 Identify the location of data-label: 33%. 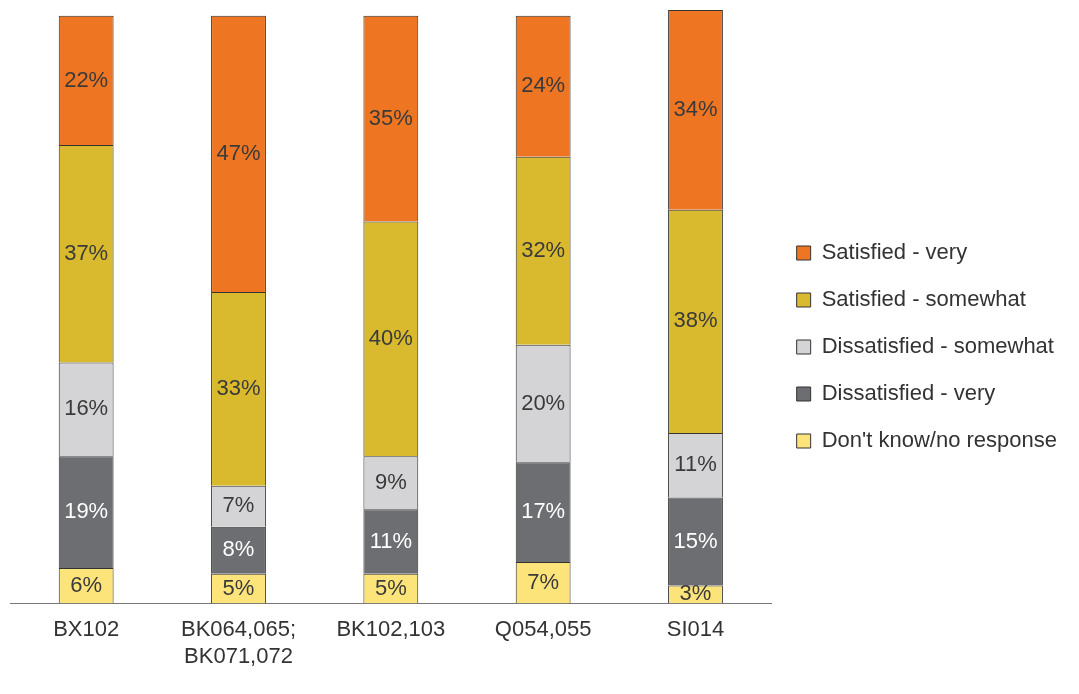
(238, 387).